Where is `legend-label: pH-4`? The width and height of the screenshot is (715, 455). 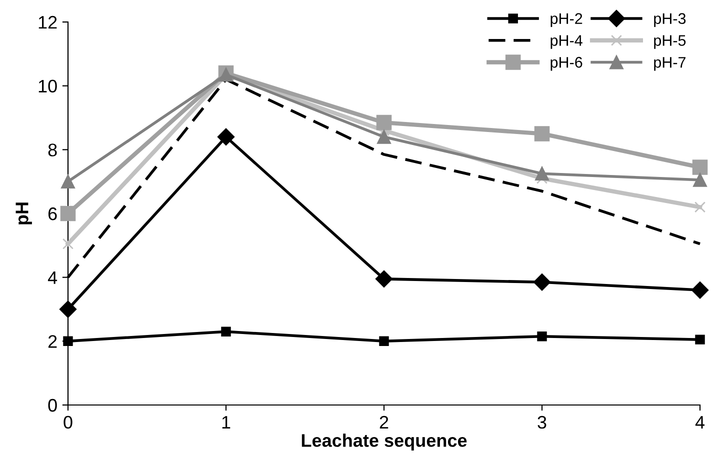
legend-label: pH-4 is located at coordinates (566, 42).